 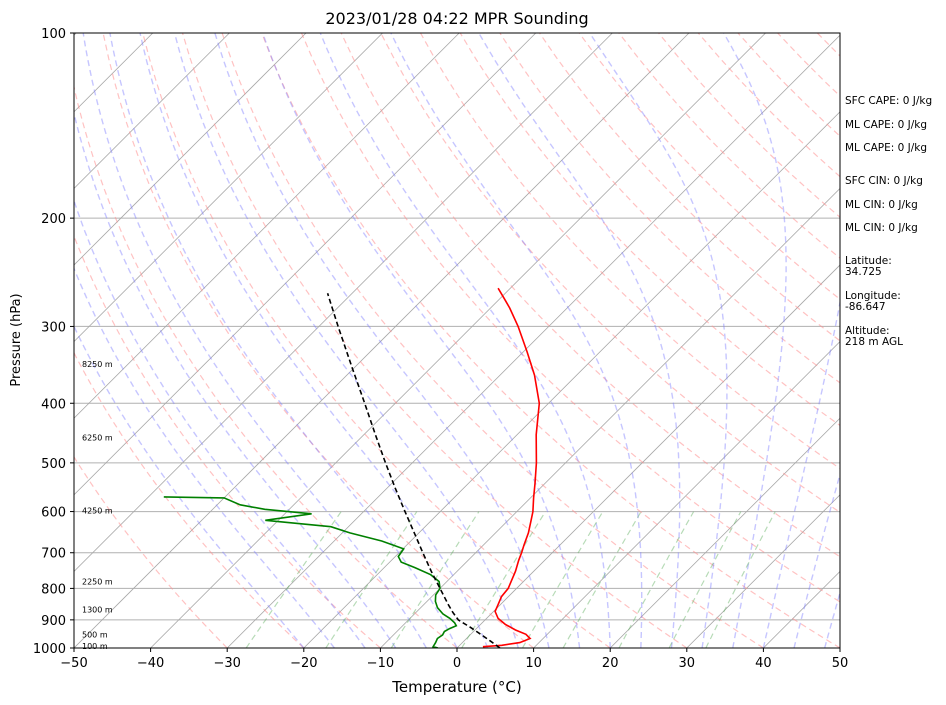 What do you see at coordinates (874, 342) in the screenshot?
I see `altitude-value: 218 m AGL` at bounding box center [874, 342].